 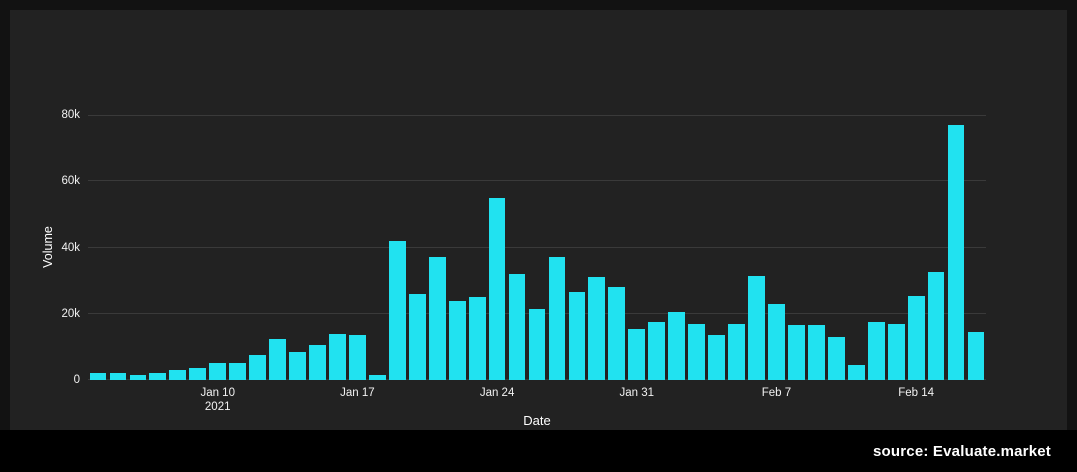 I want to click on y-tick-label: 80k, so click(x=70, y=115).